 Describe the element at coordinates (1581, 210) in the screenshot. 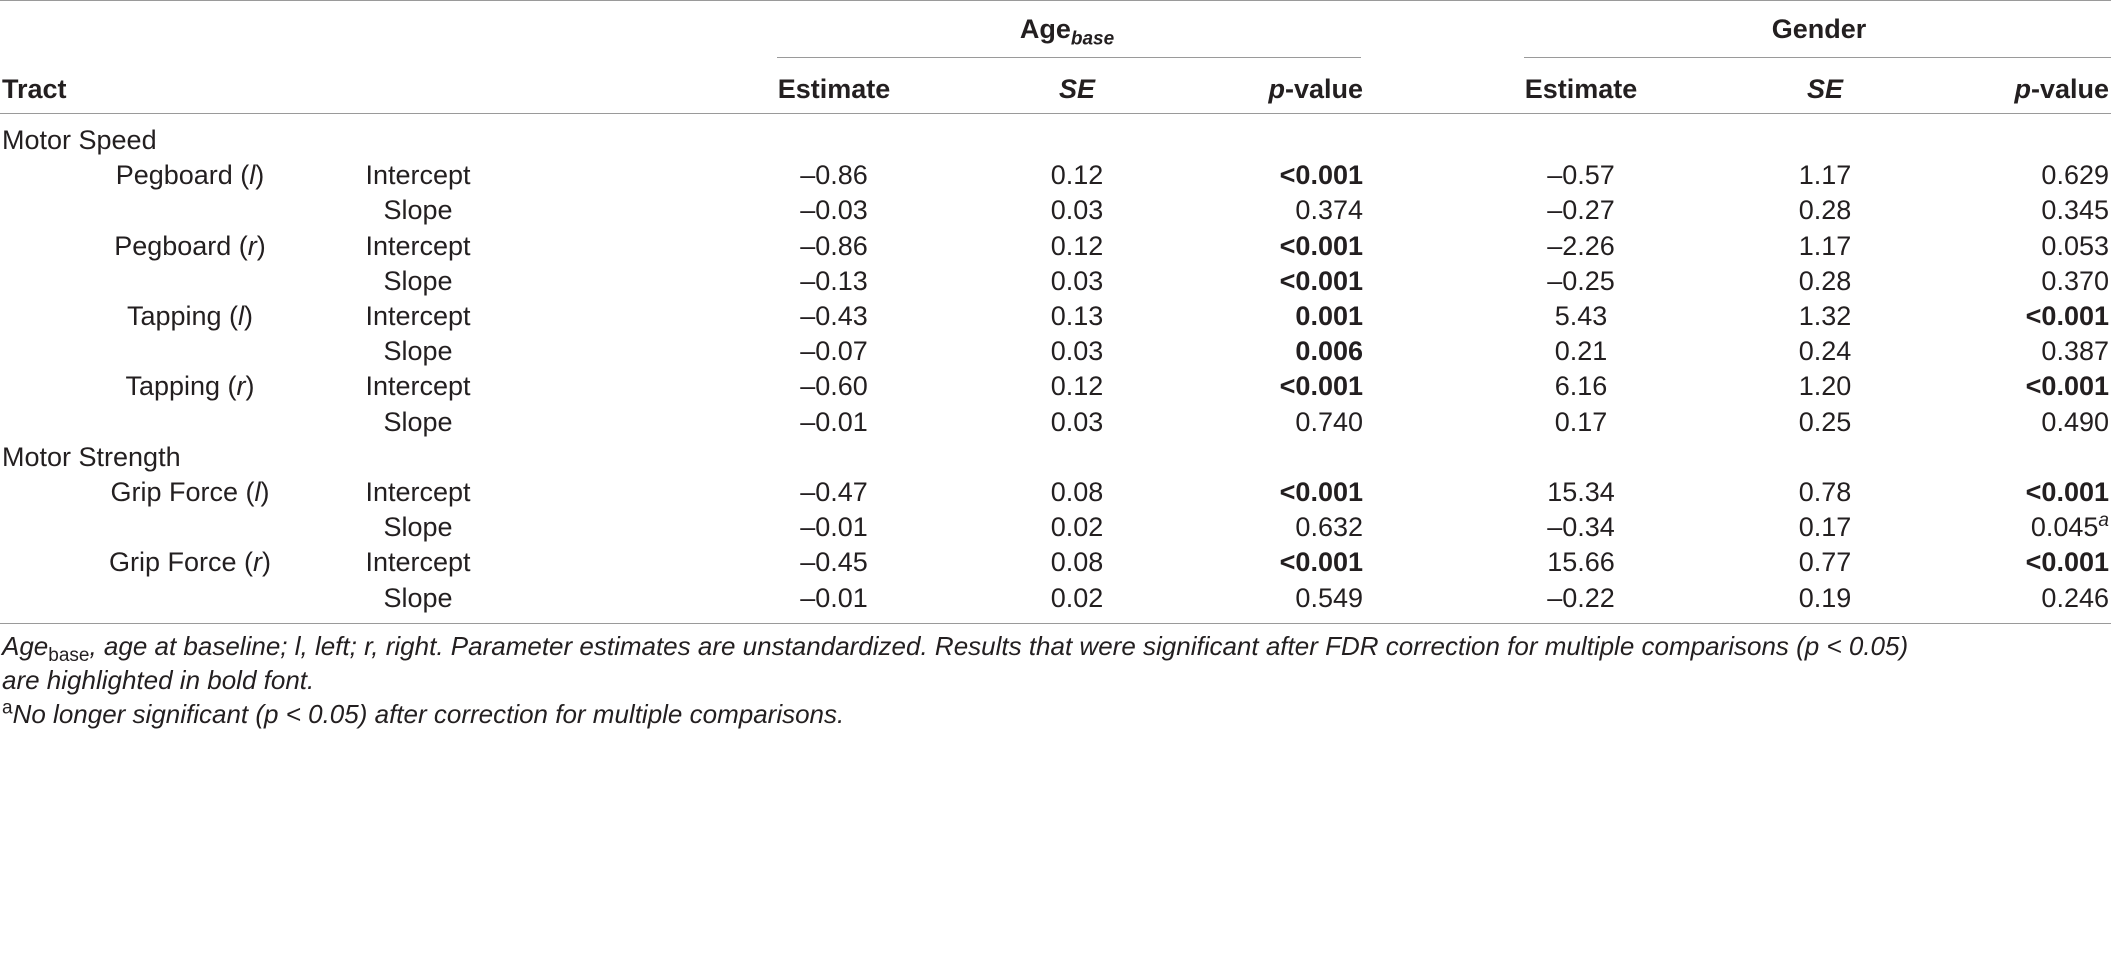

I see `cell-estimate-gender: –0.27` at that location.